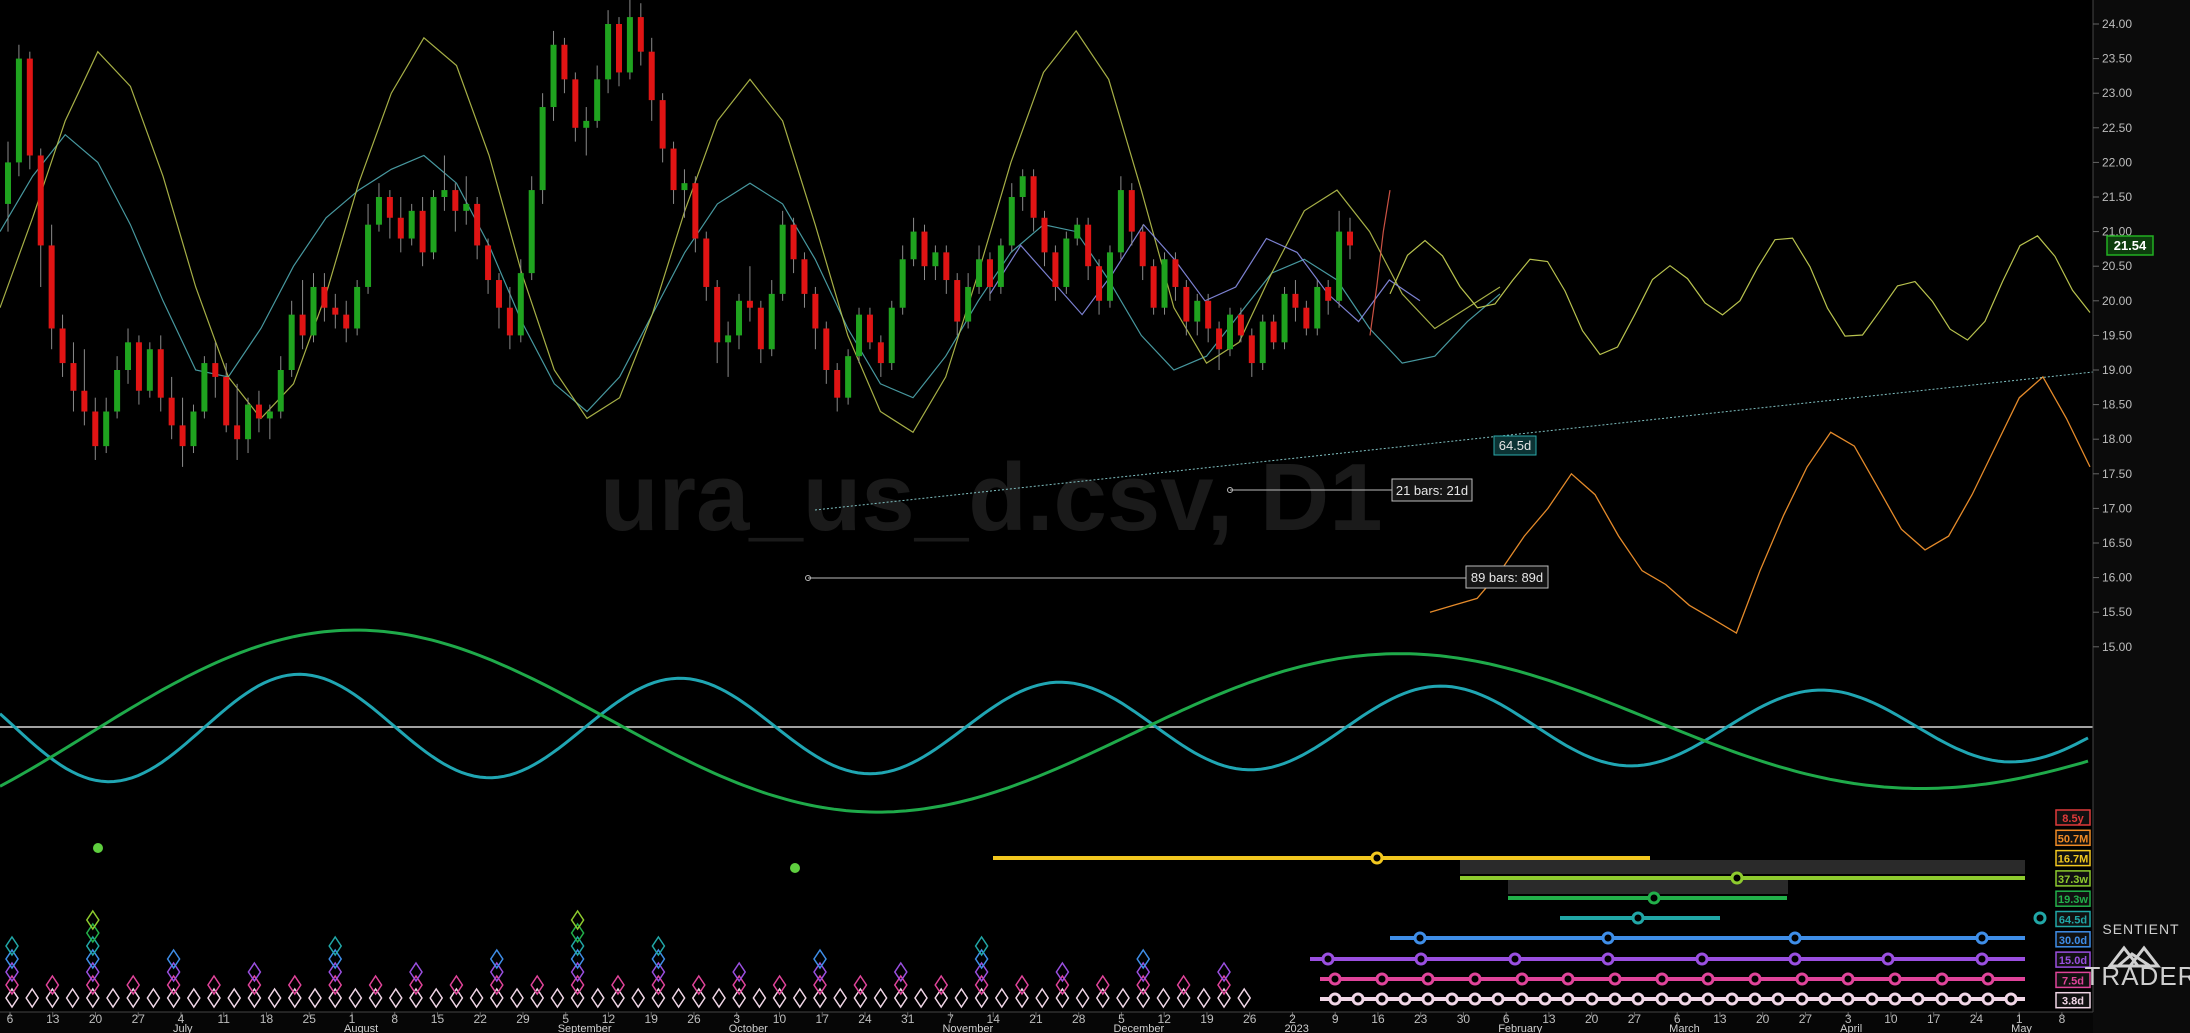  Describe the element at coordinates (1250, 1019) in the screenshot. I see `time-tick-label: 26` at that location.